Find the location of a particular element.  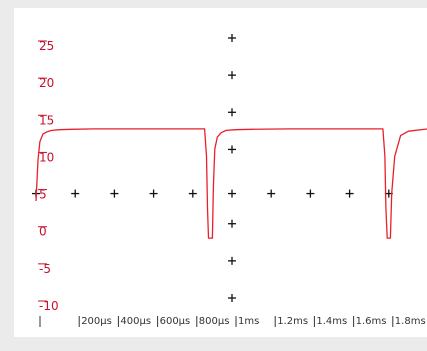

x-tick-label: 1.8ms is located at coordinates (410, 321).